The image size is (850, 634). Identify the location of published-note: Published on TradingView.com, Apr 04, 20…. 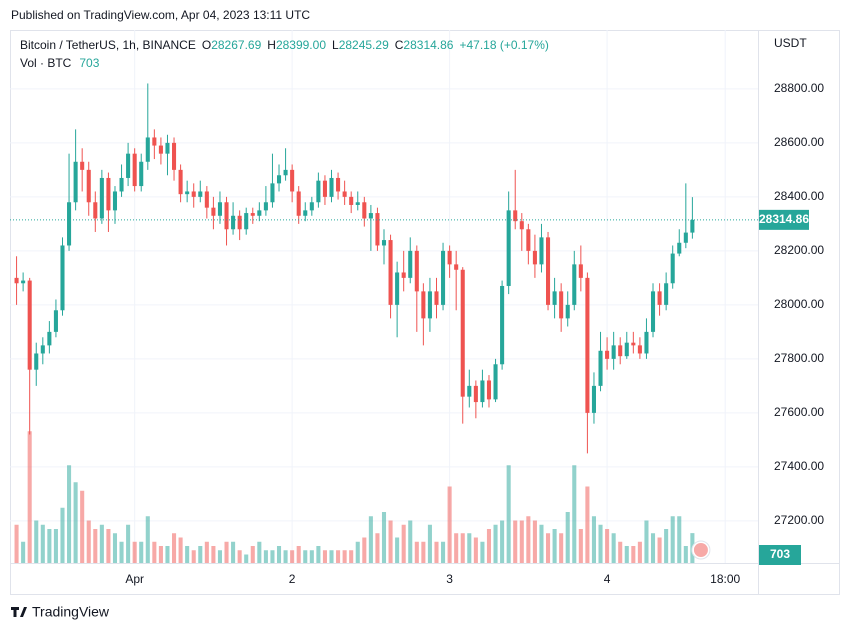
(160, 15).